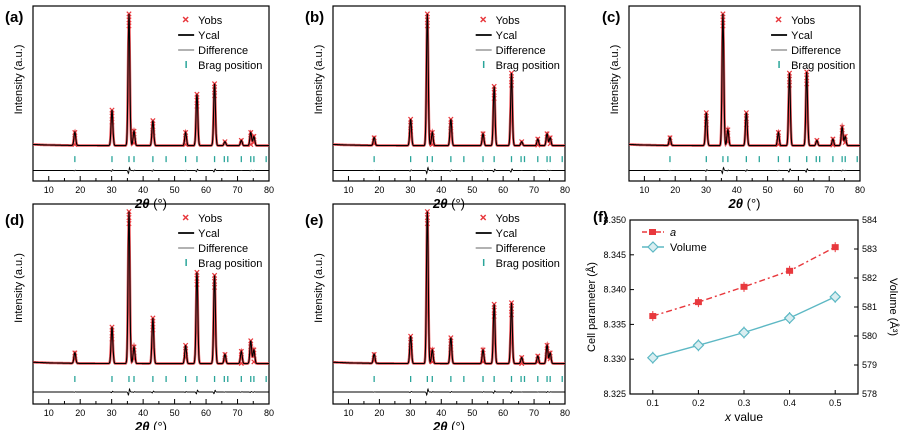 The height and width of the screenshot is (430, 900). I want to click on legend-a-label: a, so click(673, 233).